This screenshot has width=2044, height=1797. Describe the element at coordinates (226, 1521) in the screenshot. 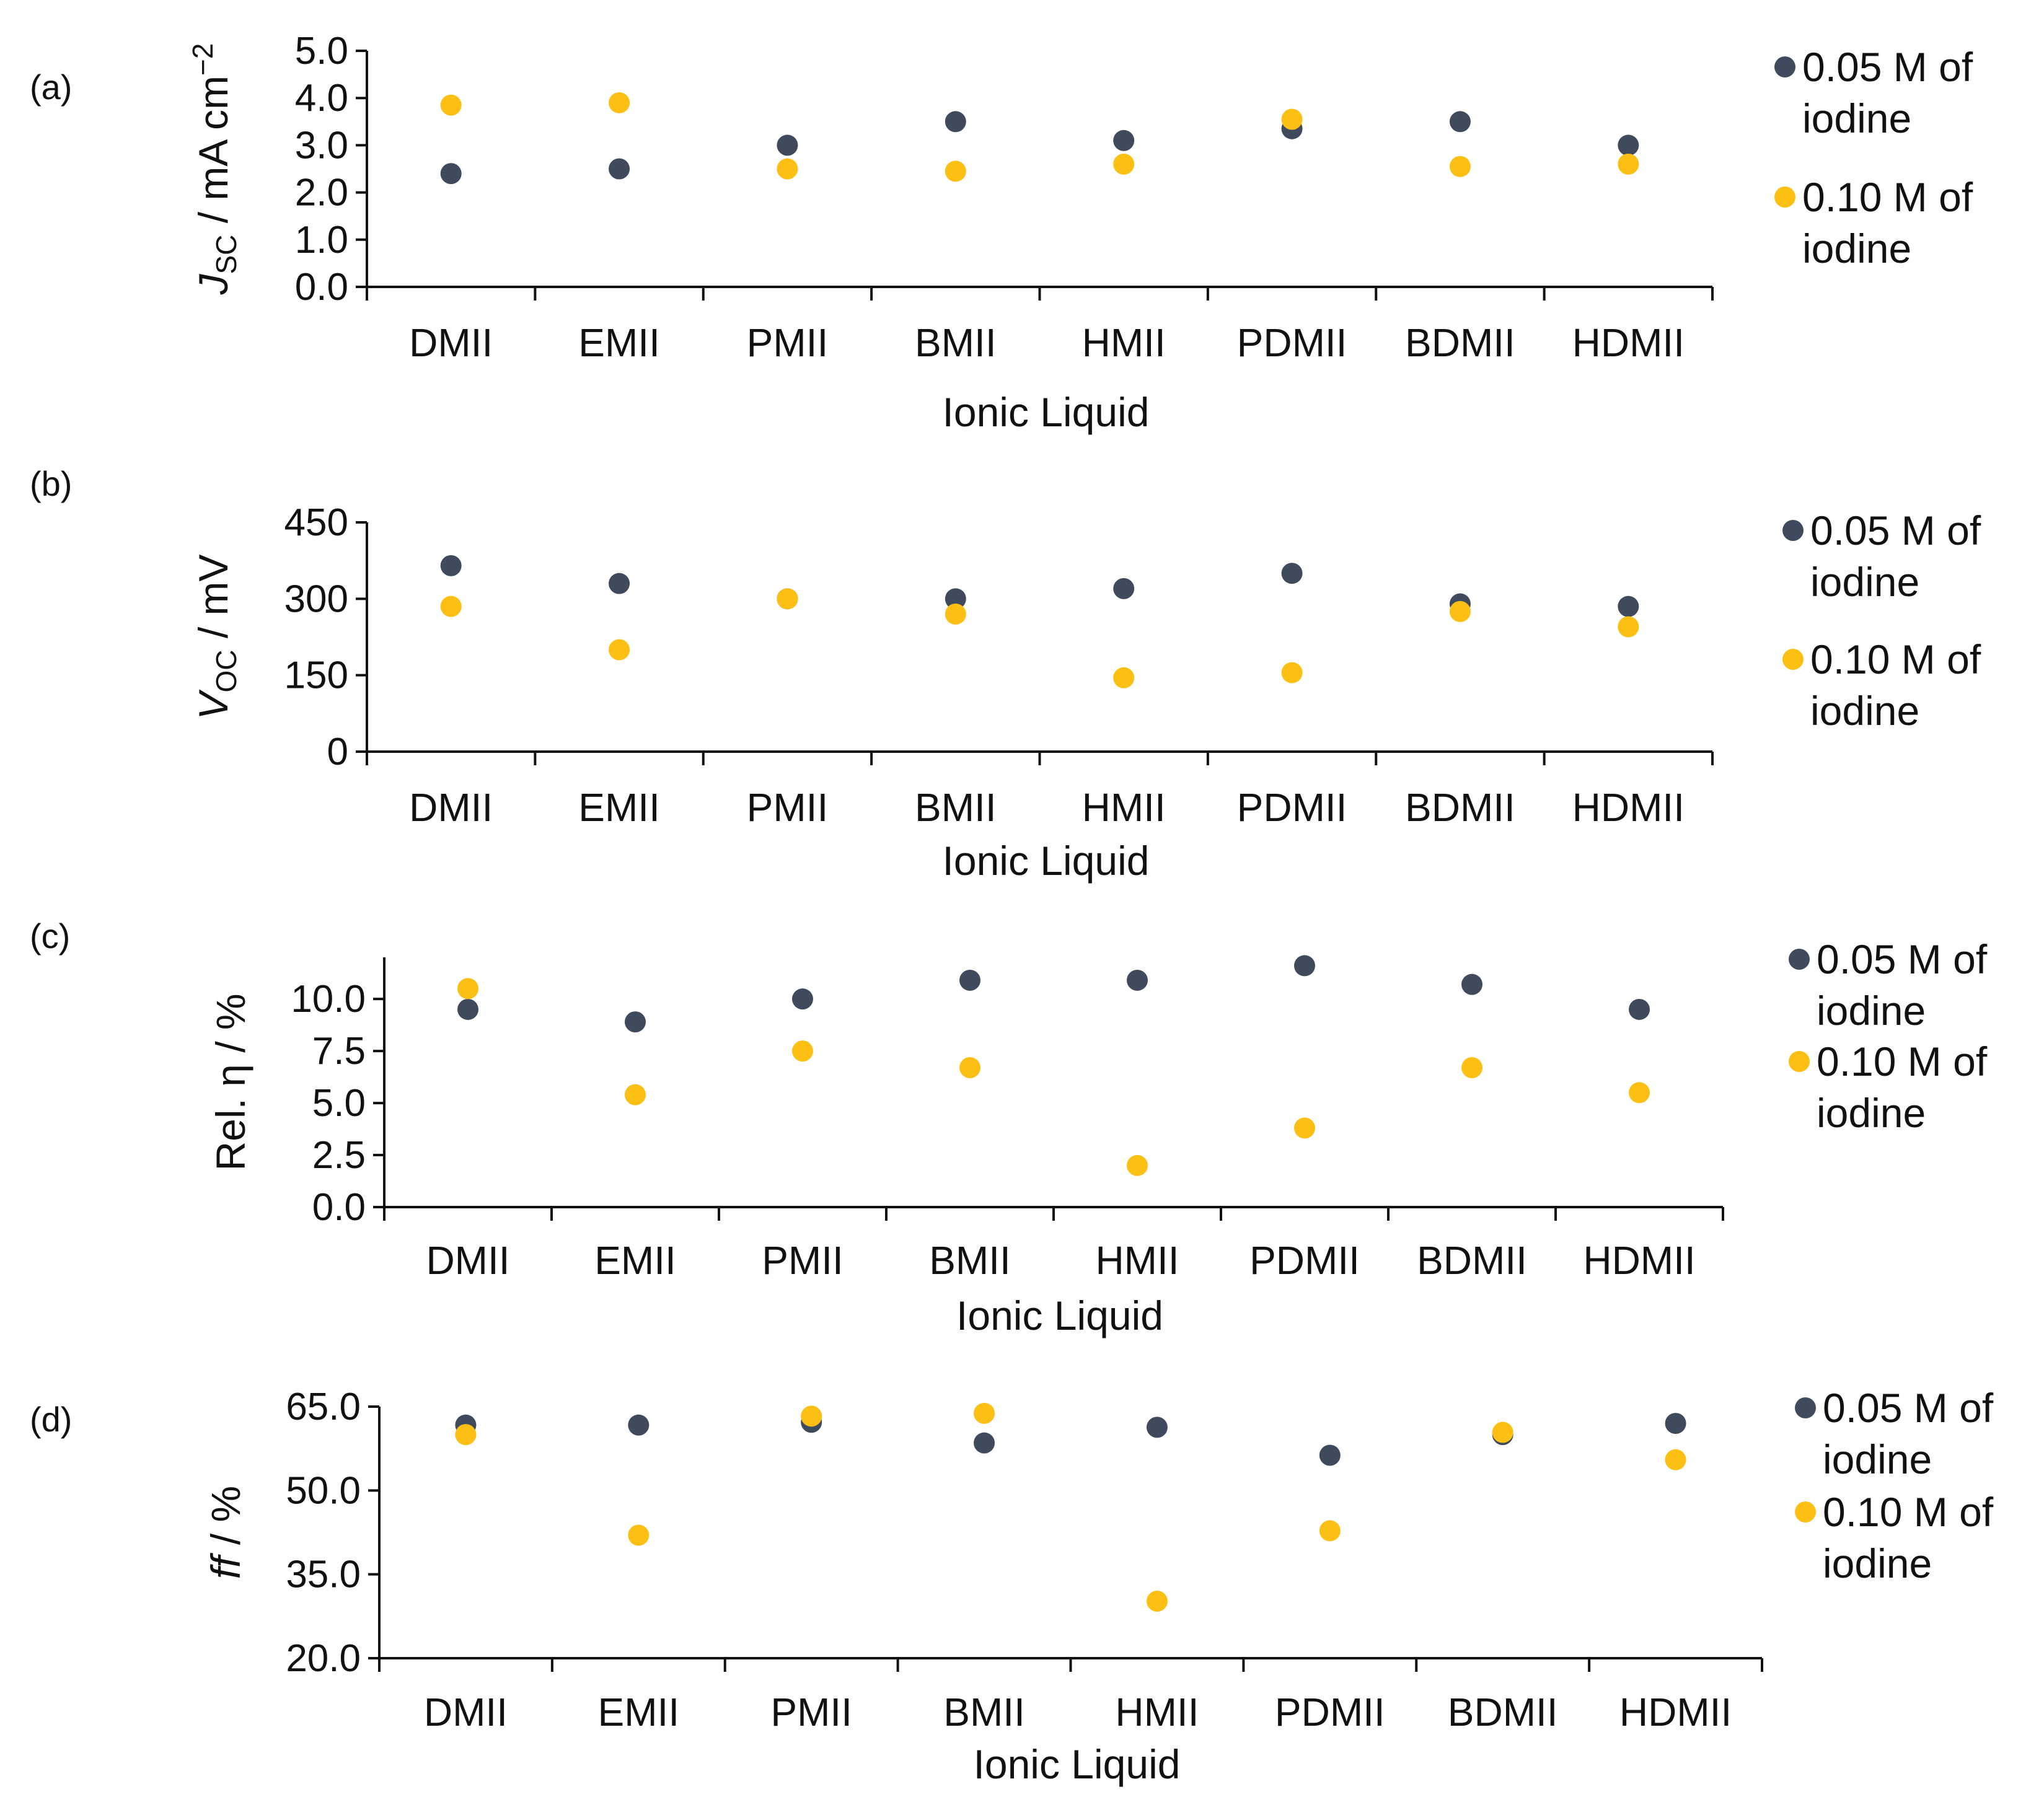

I see `y-axis-title-unit: / %` at that location.